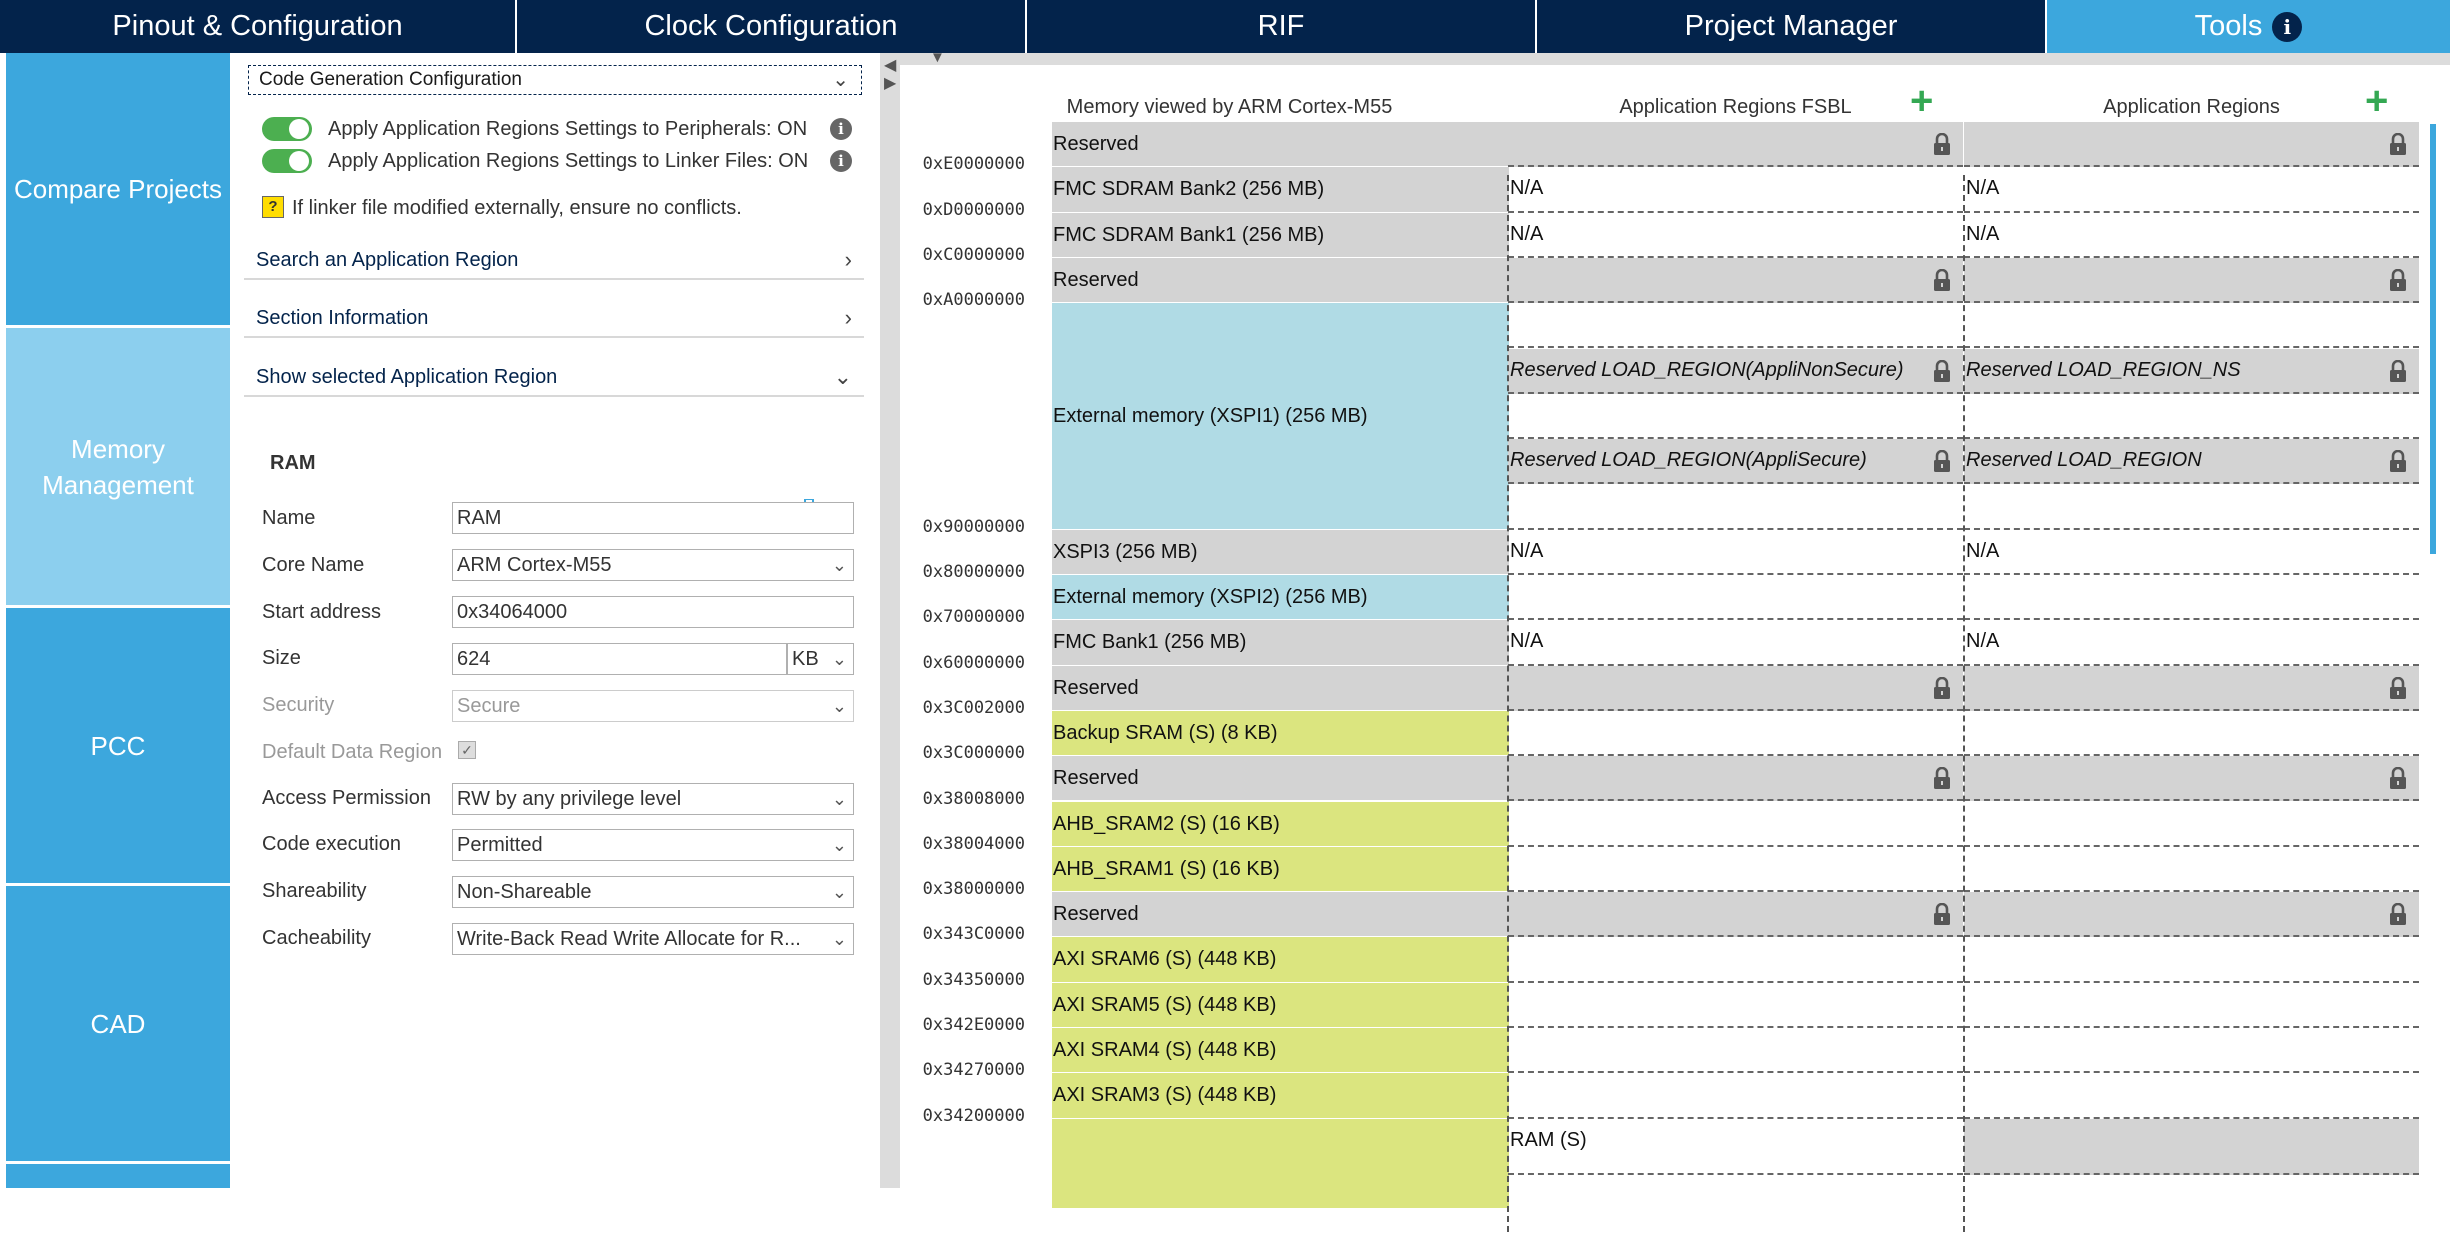 Image resolution: width=2450 pixels, height=1234 pixels. Describe the element at coordinates (1792, 26) in the screenshot. I see `tab-project-manager: Project Manager` at that location.